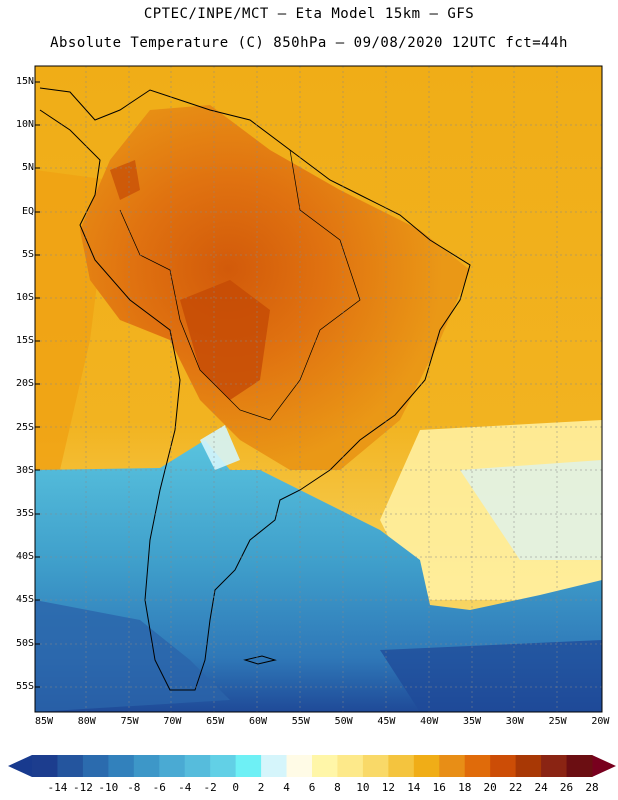  I want to click on lat-label: 15N, so click(24, 81).